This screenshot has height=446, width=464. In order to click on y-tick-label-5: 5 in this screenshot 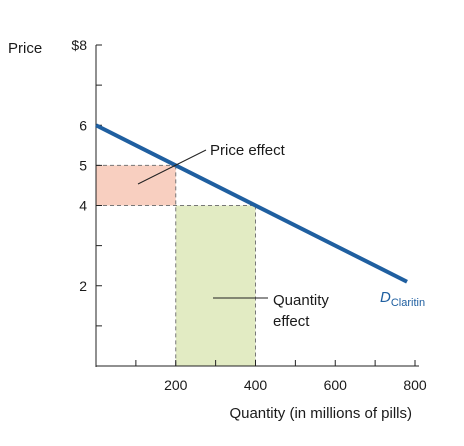, I will do `click(83, 165)`.